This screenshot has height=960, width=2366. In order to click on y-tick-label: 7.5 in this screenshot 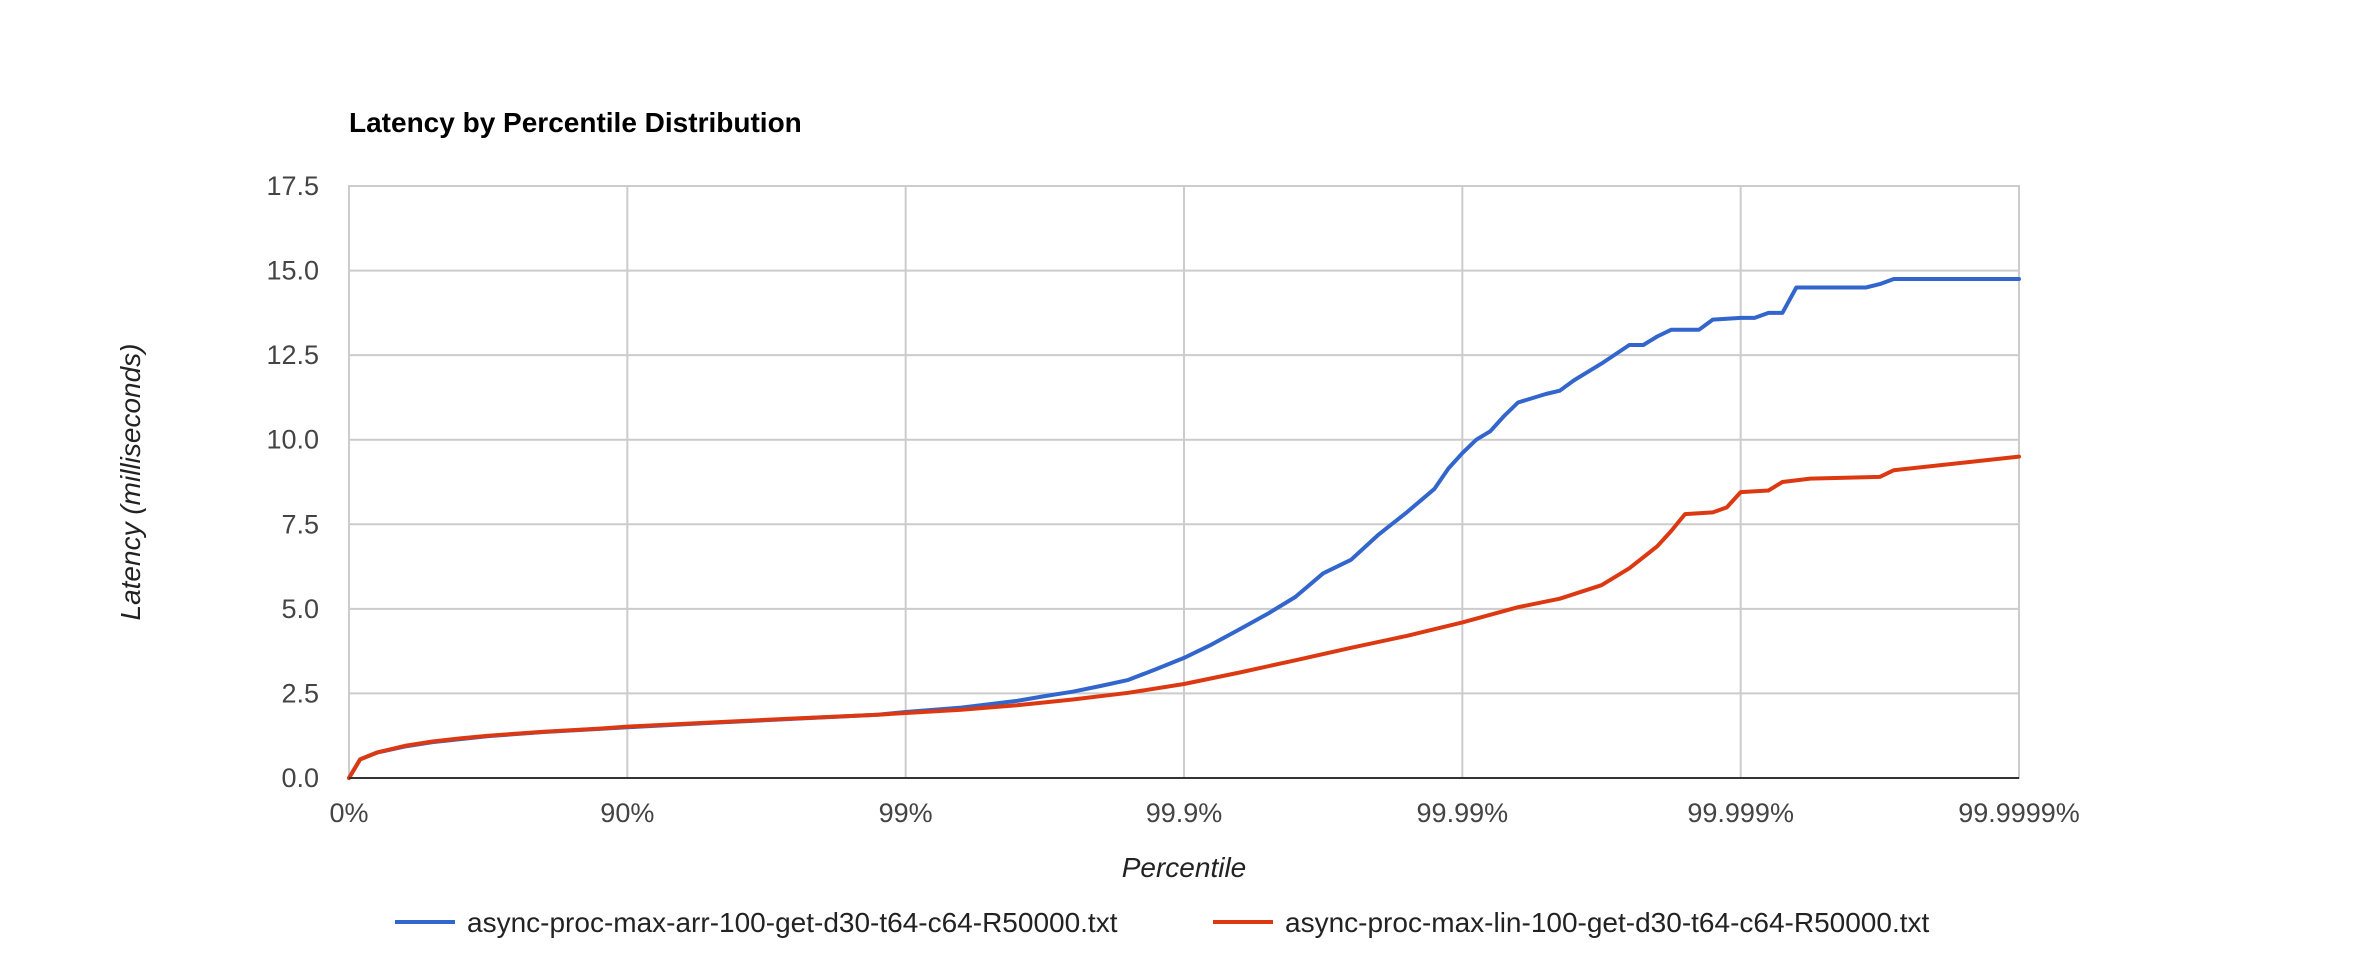, I will do `click(300, 524)`.